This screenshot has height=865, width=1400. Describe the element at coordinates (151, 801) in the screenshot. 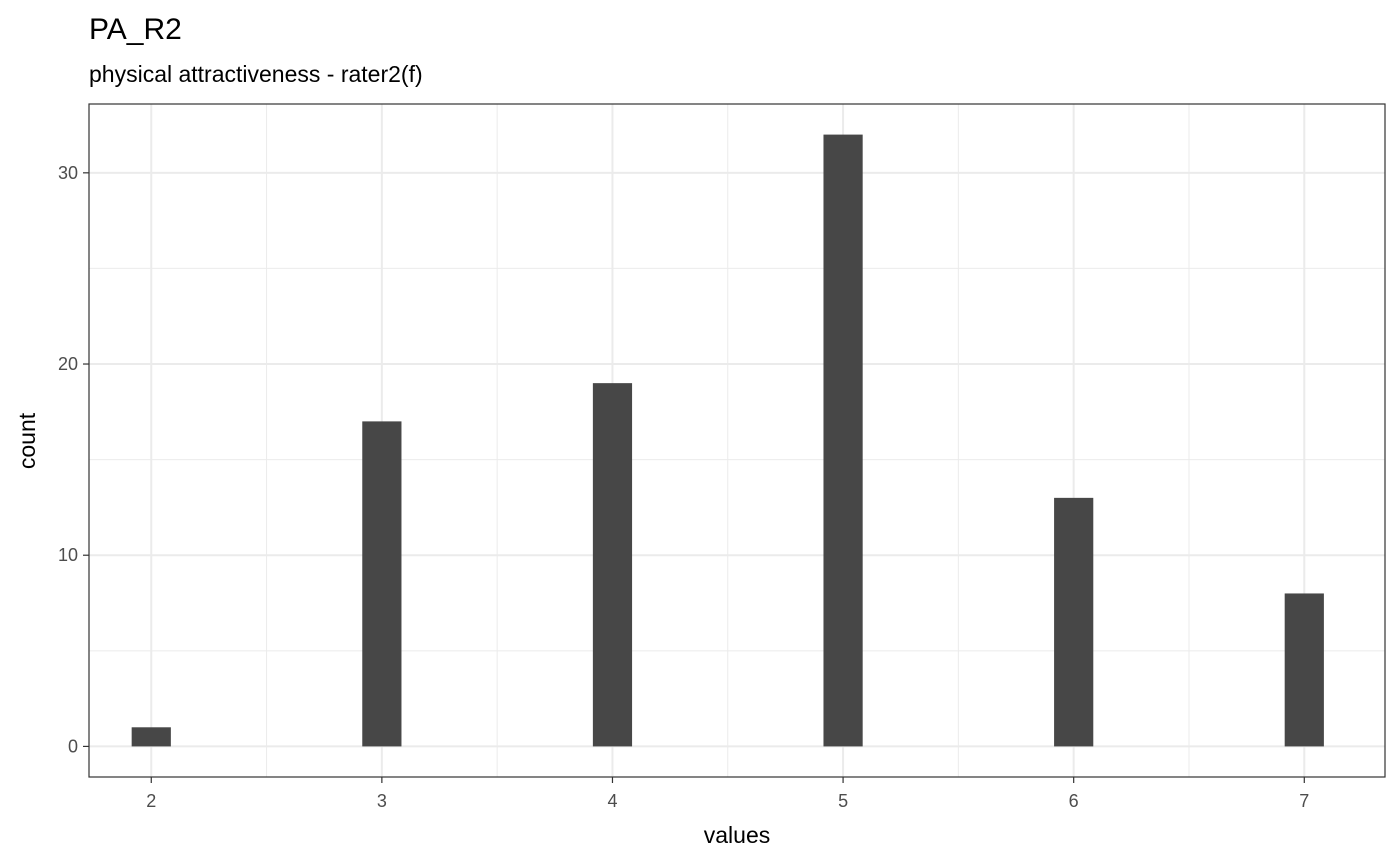

I see `x-tick-label: 2` at that location.